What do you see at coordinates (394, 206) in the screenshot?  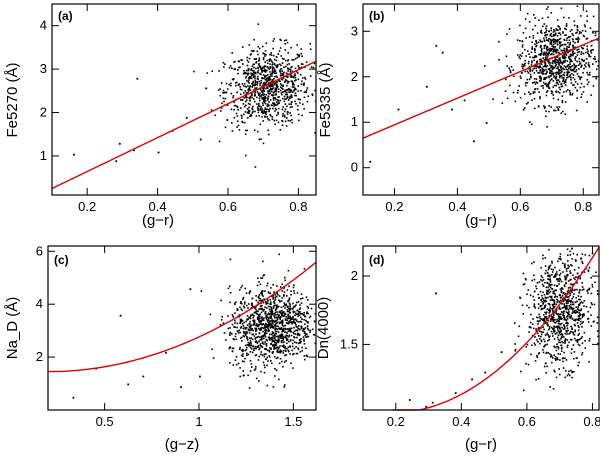 I see `panel-b-xtick-label: 0.2` at bounding box center [394, 206].